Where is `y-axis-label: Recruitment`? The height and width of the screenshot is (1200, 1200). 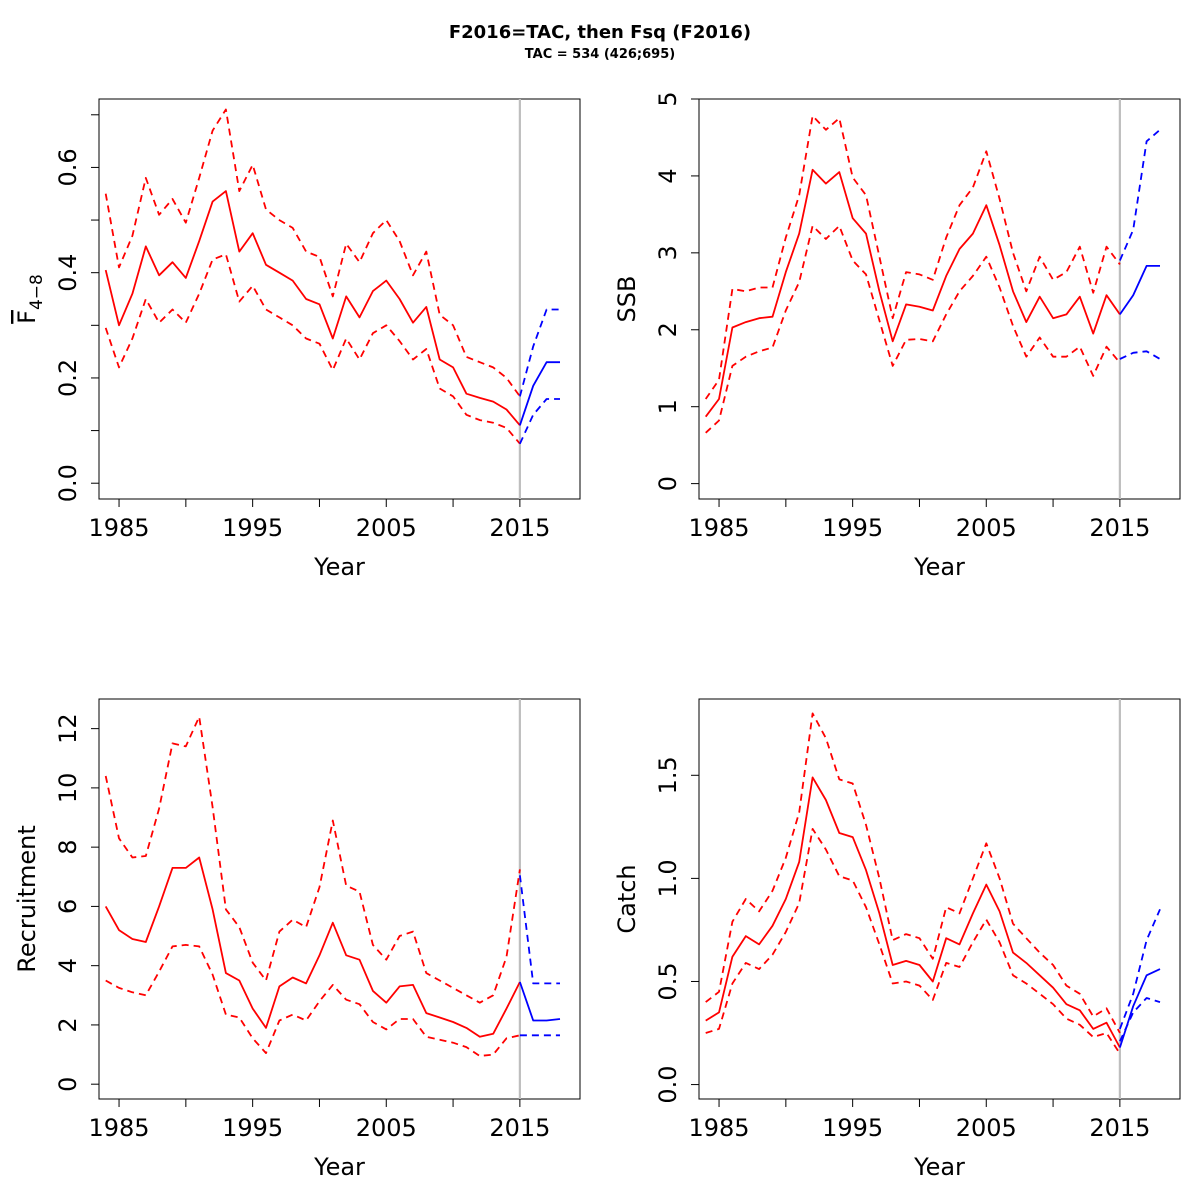
y-axis-label: Recruitment is located at coordinates (27, 898).